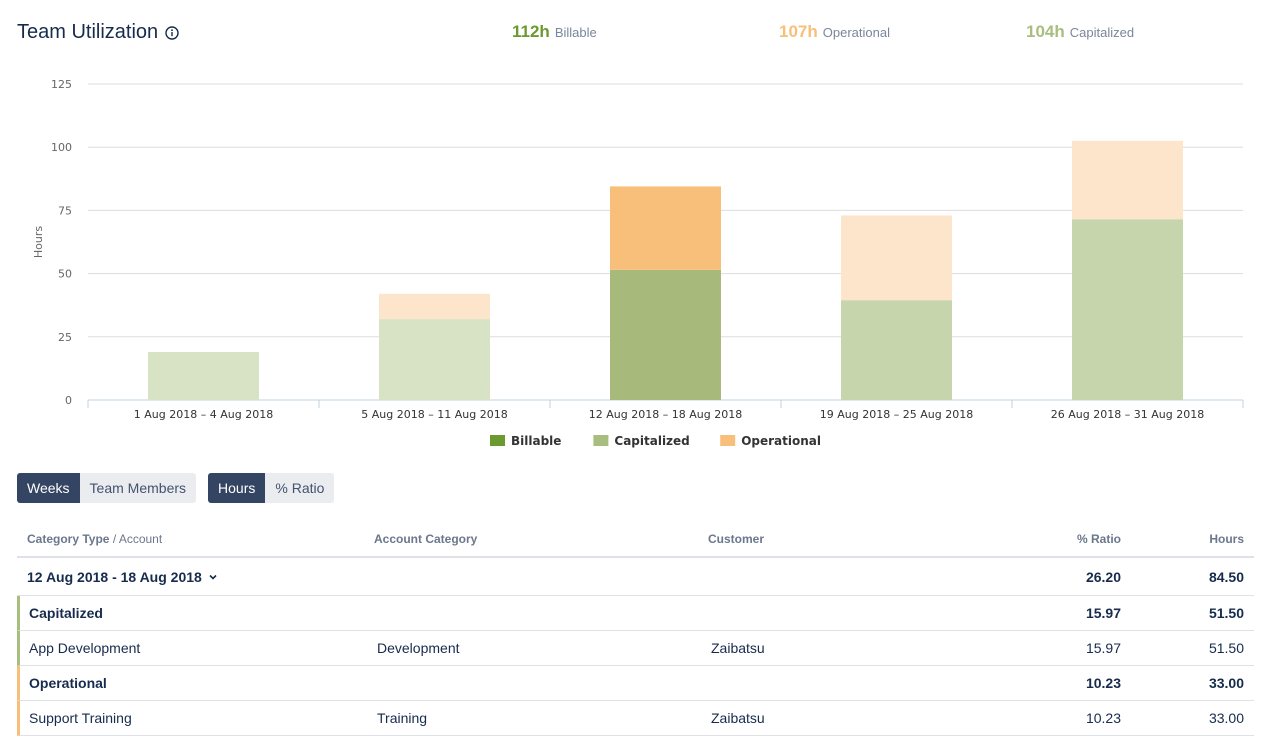  Describe the element at coordinates (172, 32) in the screenshot. I see `info-icon` at that location.